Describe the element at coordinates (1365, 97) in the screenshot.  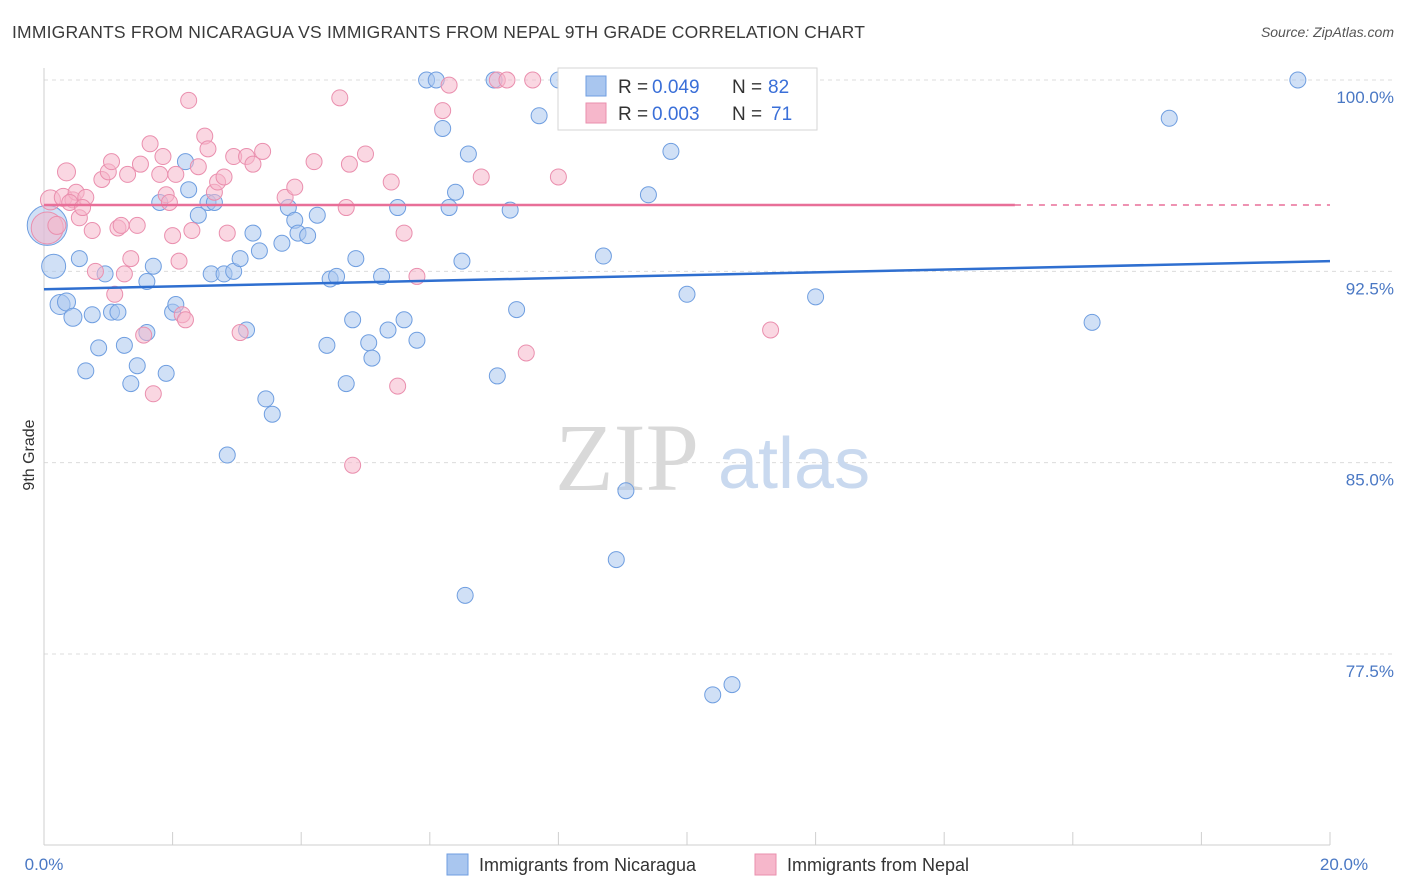
I see `y-tick-label: 100.0%` at that location.